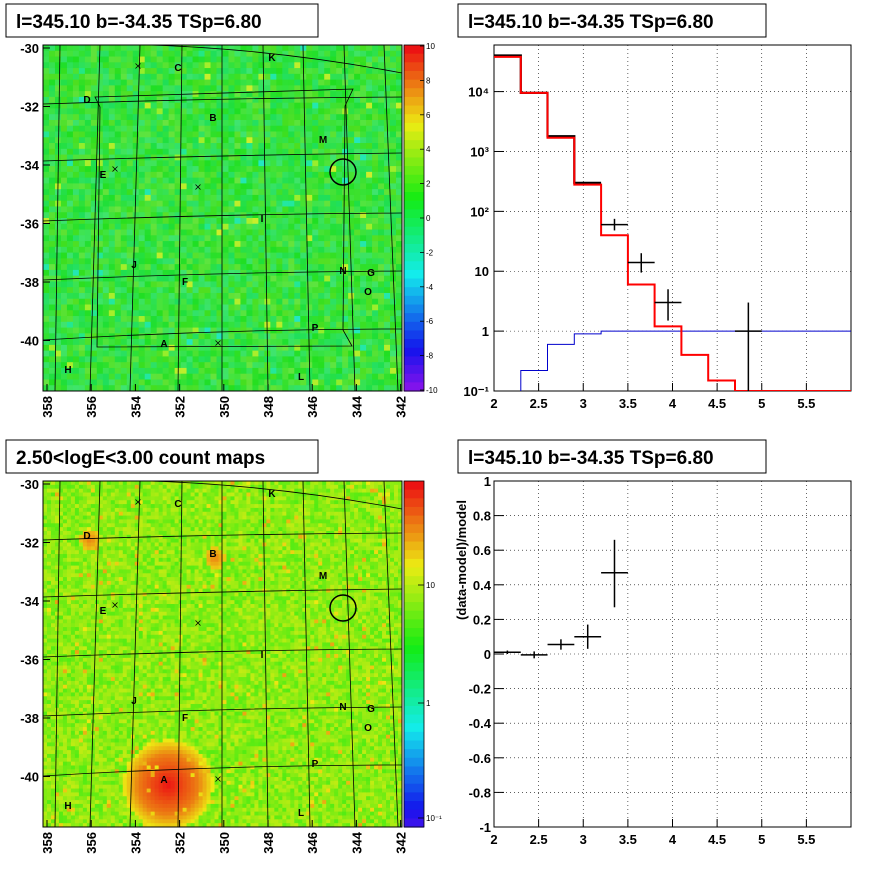  Describe the element at coordinates (368, 292) in the screenshot. I see `source-label-o: O` at that location.